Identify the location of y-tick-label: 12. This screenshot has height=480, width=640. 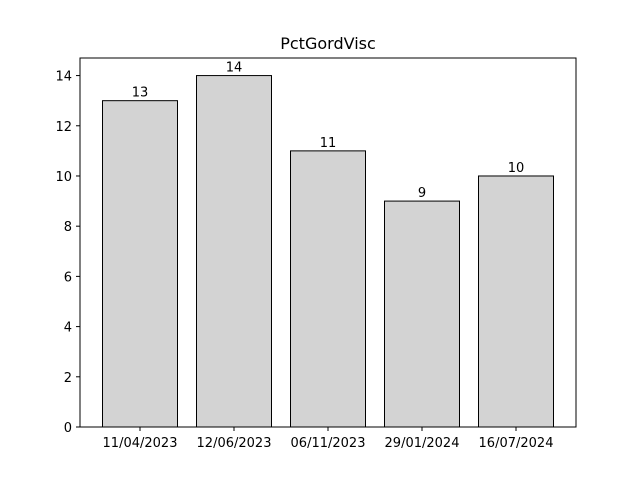
(63, 127).